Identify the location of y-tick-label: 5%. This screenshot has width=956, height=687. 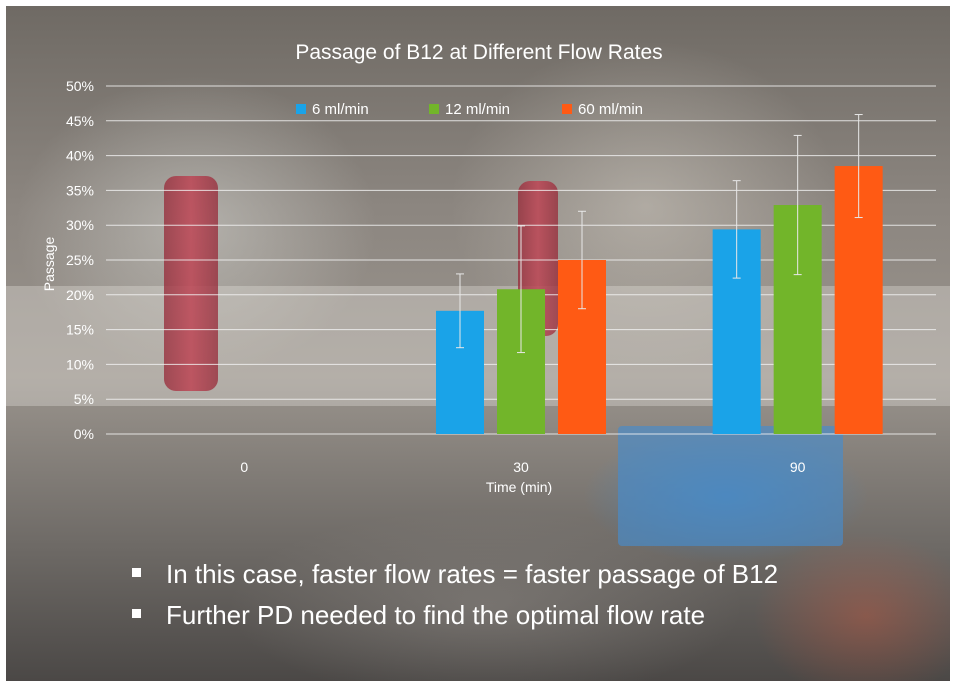
(84, 399).